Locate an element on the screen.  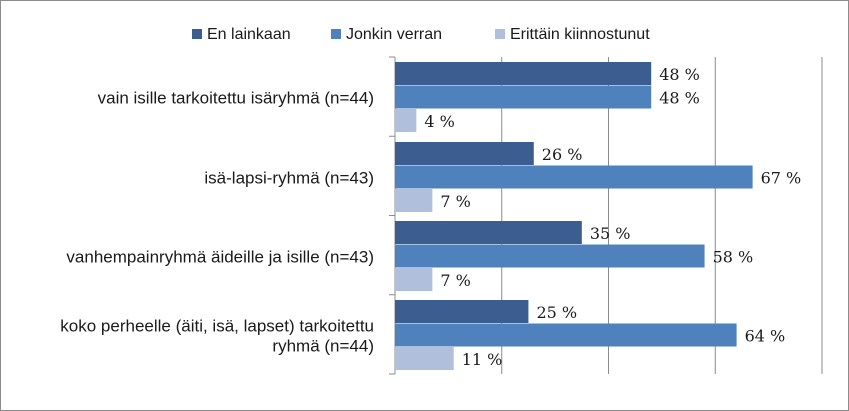
data-label: 26 % is located at coordinates (562, 154).